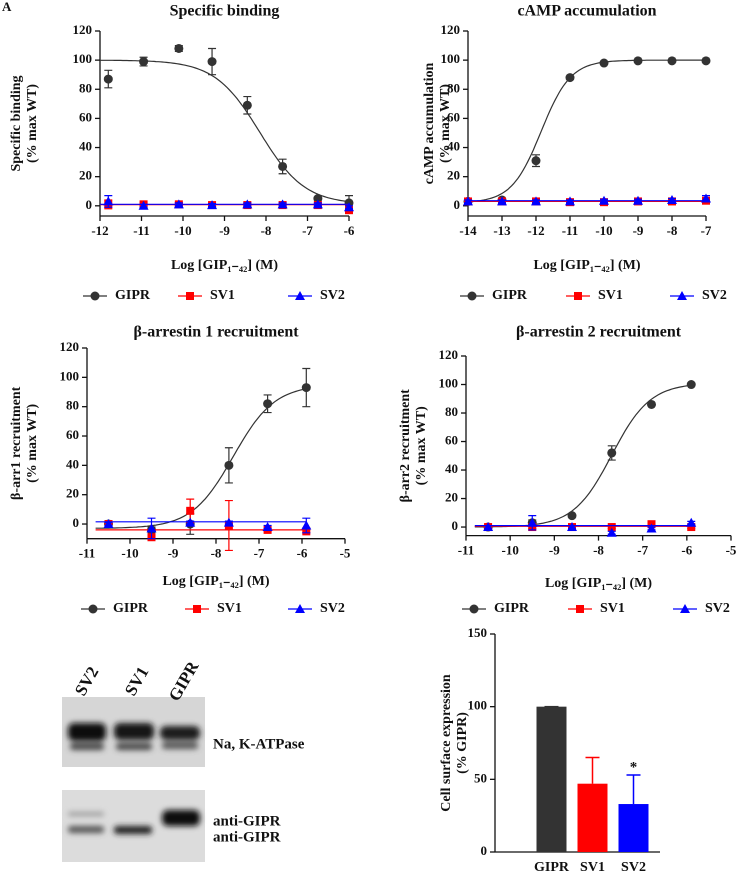 This screenshot has width=741, height=879. I want to click on legend-label: GIPR, so click(512, 608).